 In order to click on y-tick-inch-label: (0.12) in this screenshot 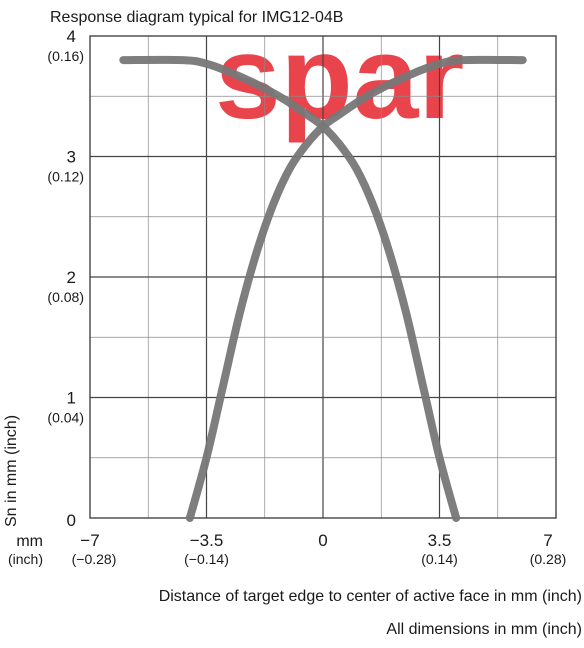, I will do `click(65, 177)`.